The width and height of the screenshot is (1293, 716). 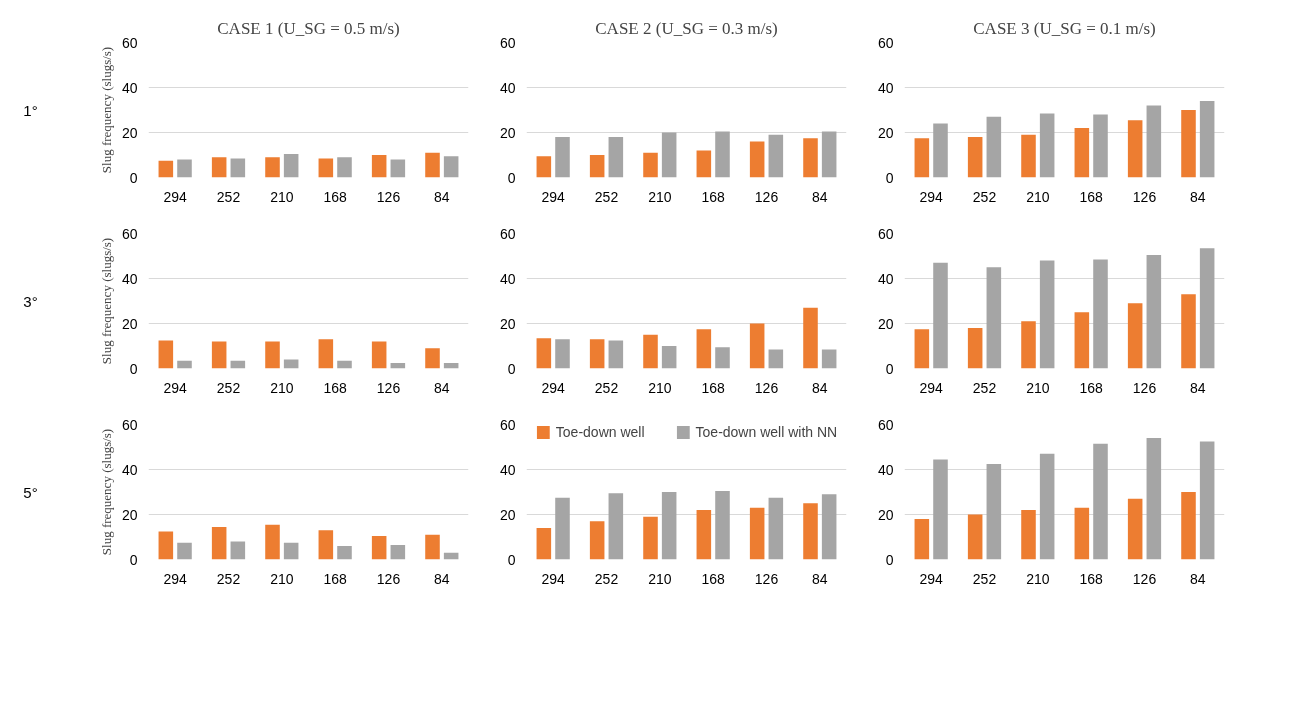 I want to click on legend-label: Toe-down well with NN, so click(x=766, y=432).